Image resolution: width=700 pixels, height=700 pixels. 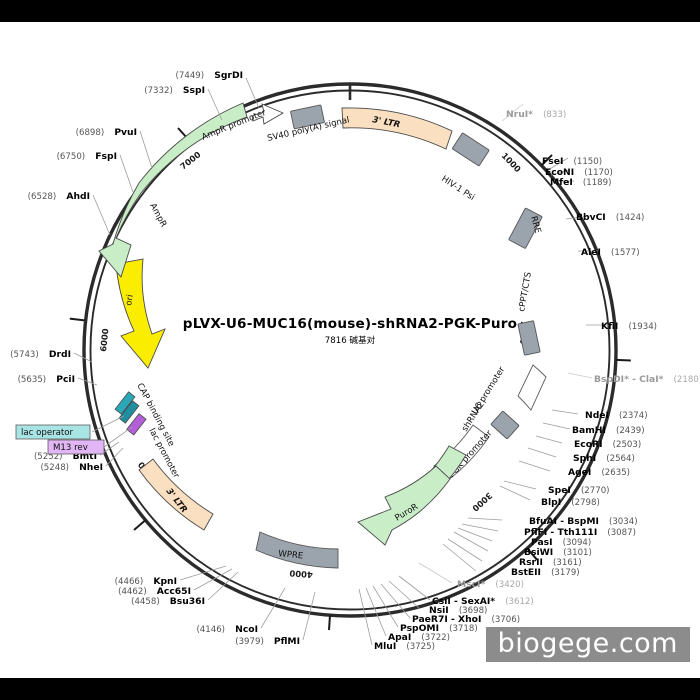 What do you see at coordinates (458, 607) in the screenshot?
I see `site-label-nsii: NsiI (3698)` at bounding box center [458, 607].